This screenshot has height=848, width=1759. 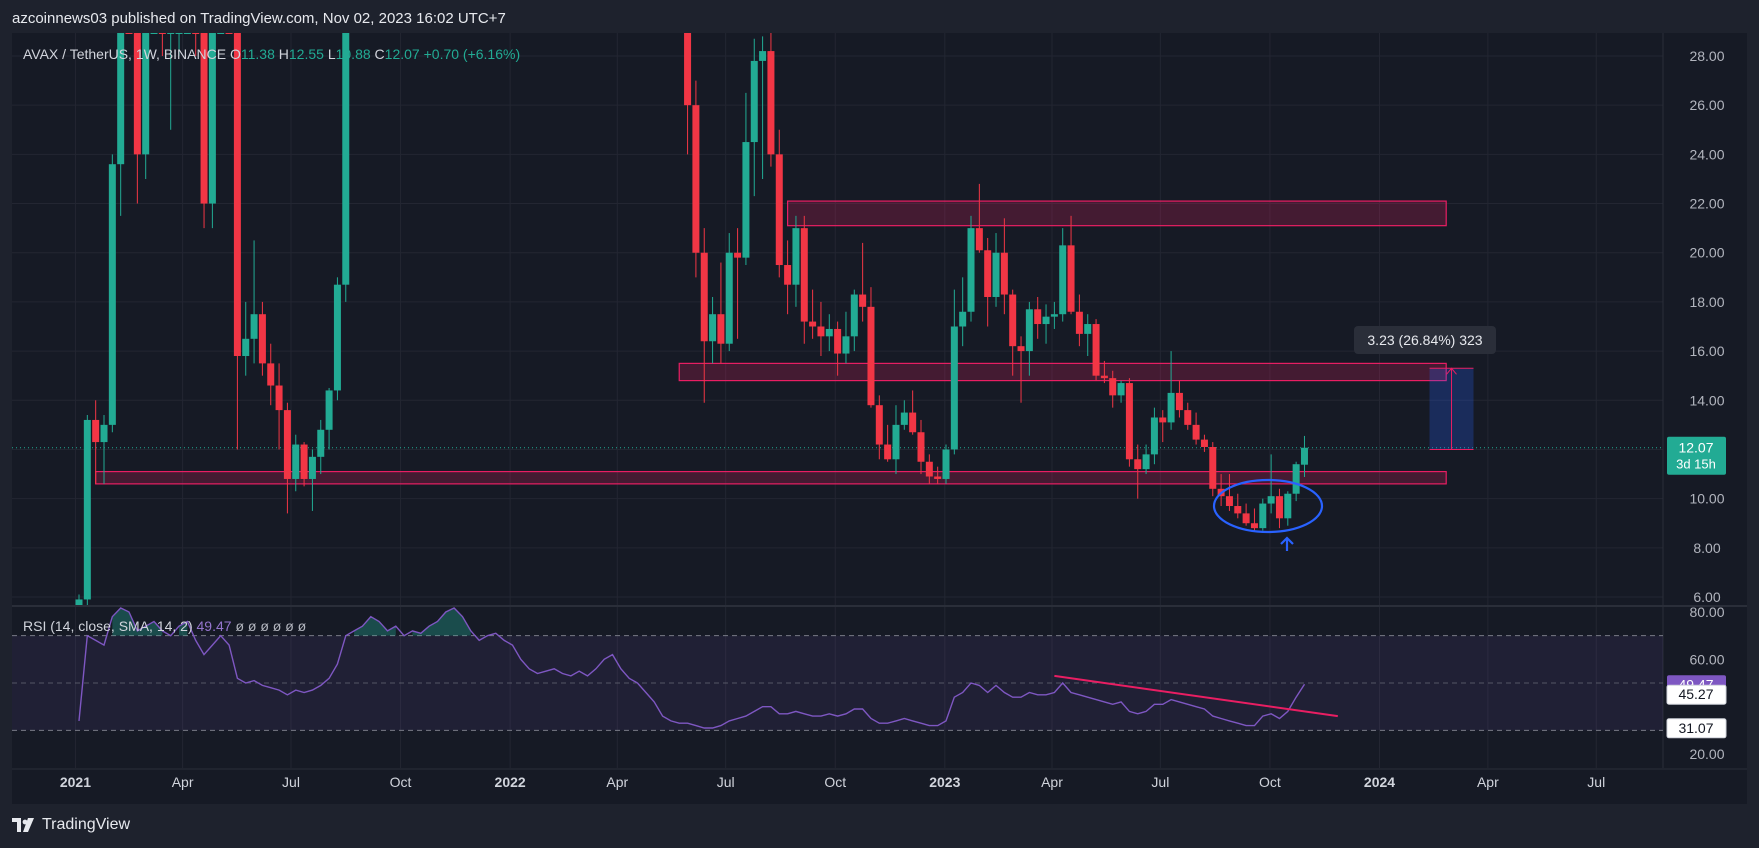 I want to click on x-tick-label: Oct, so click(x=835, y=782).